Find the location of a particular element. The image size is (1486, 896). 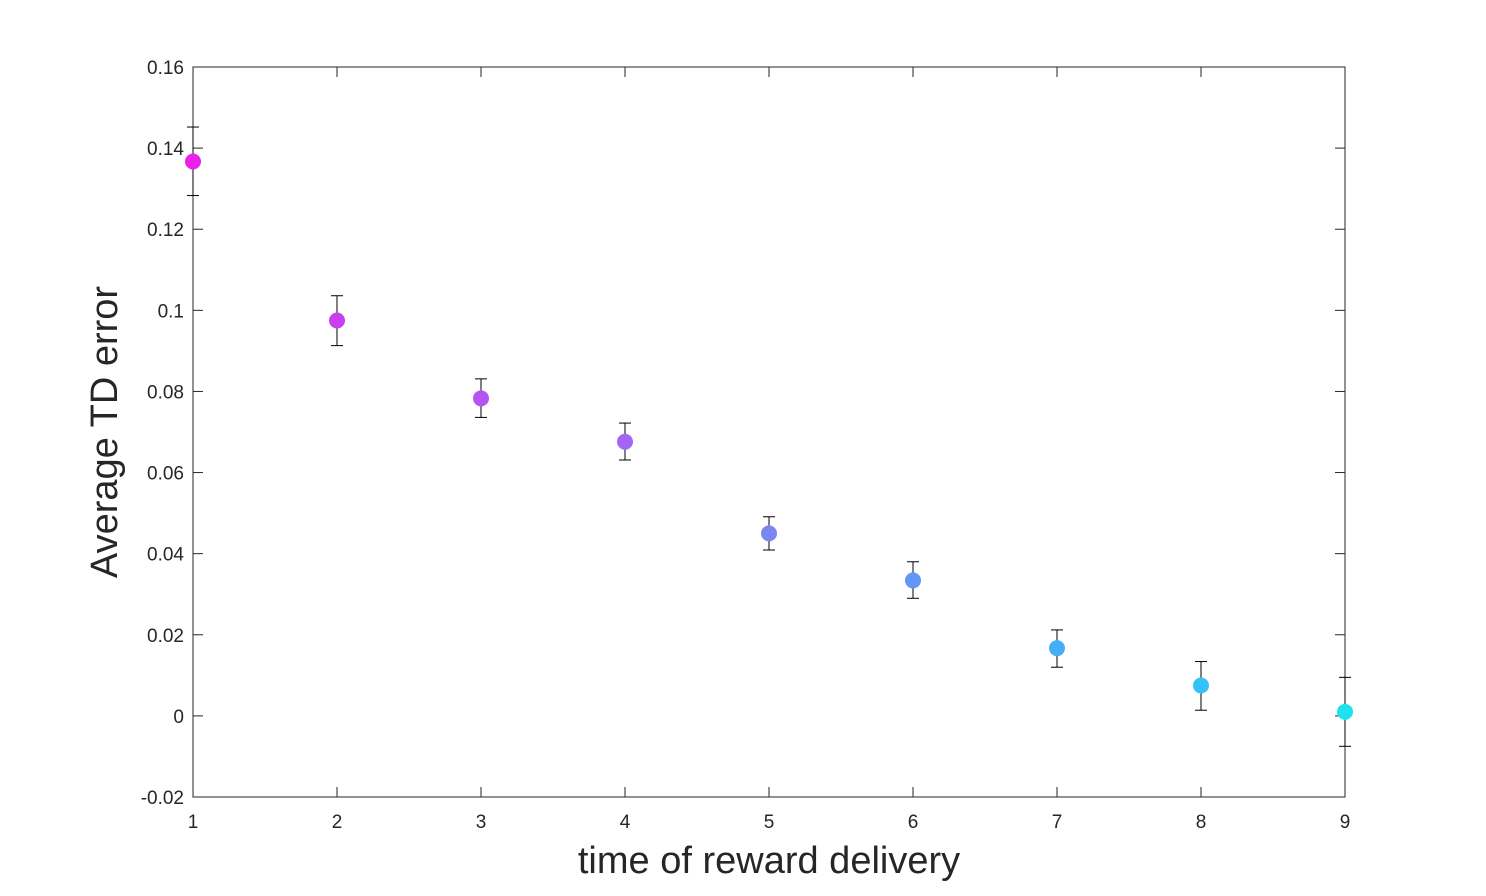

y-tick-label: 0.16 is located at coordinates (165, 68).